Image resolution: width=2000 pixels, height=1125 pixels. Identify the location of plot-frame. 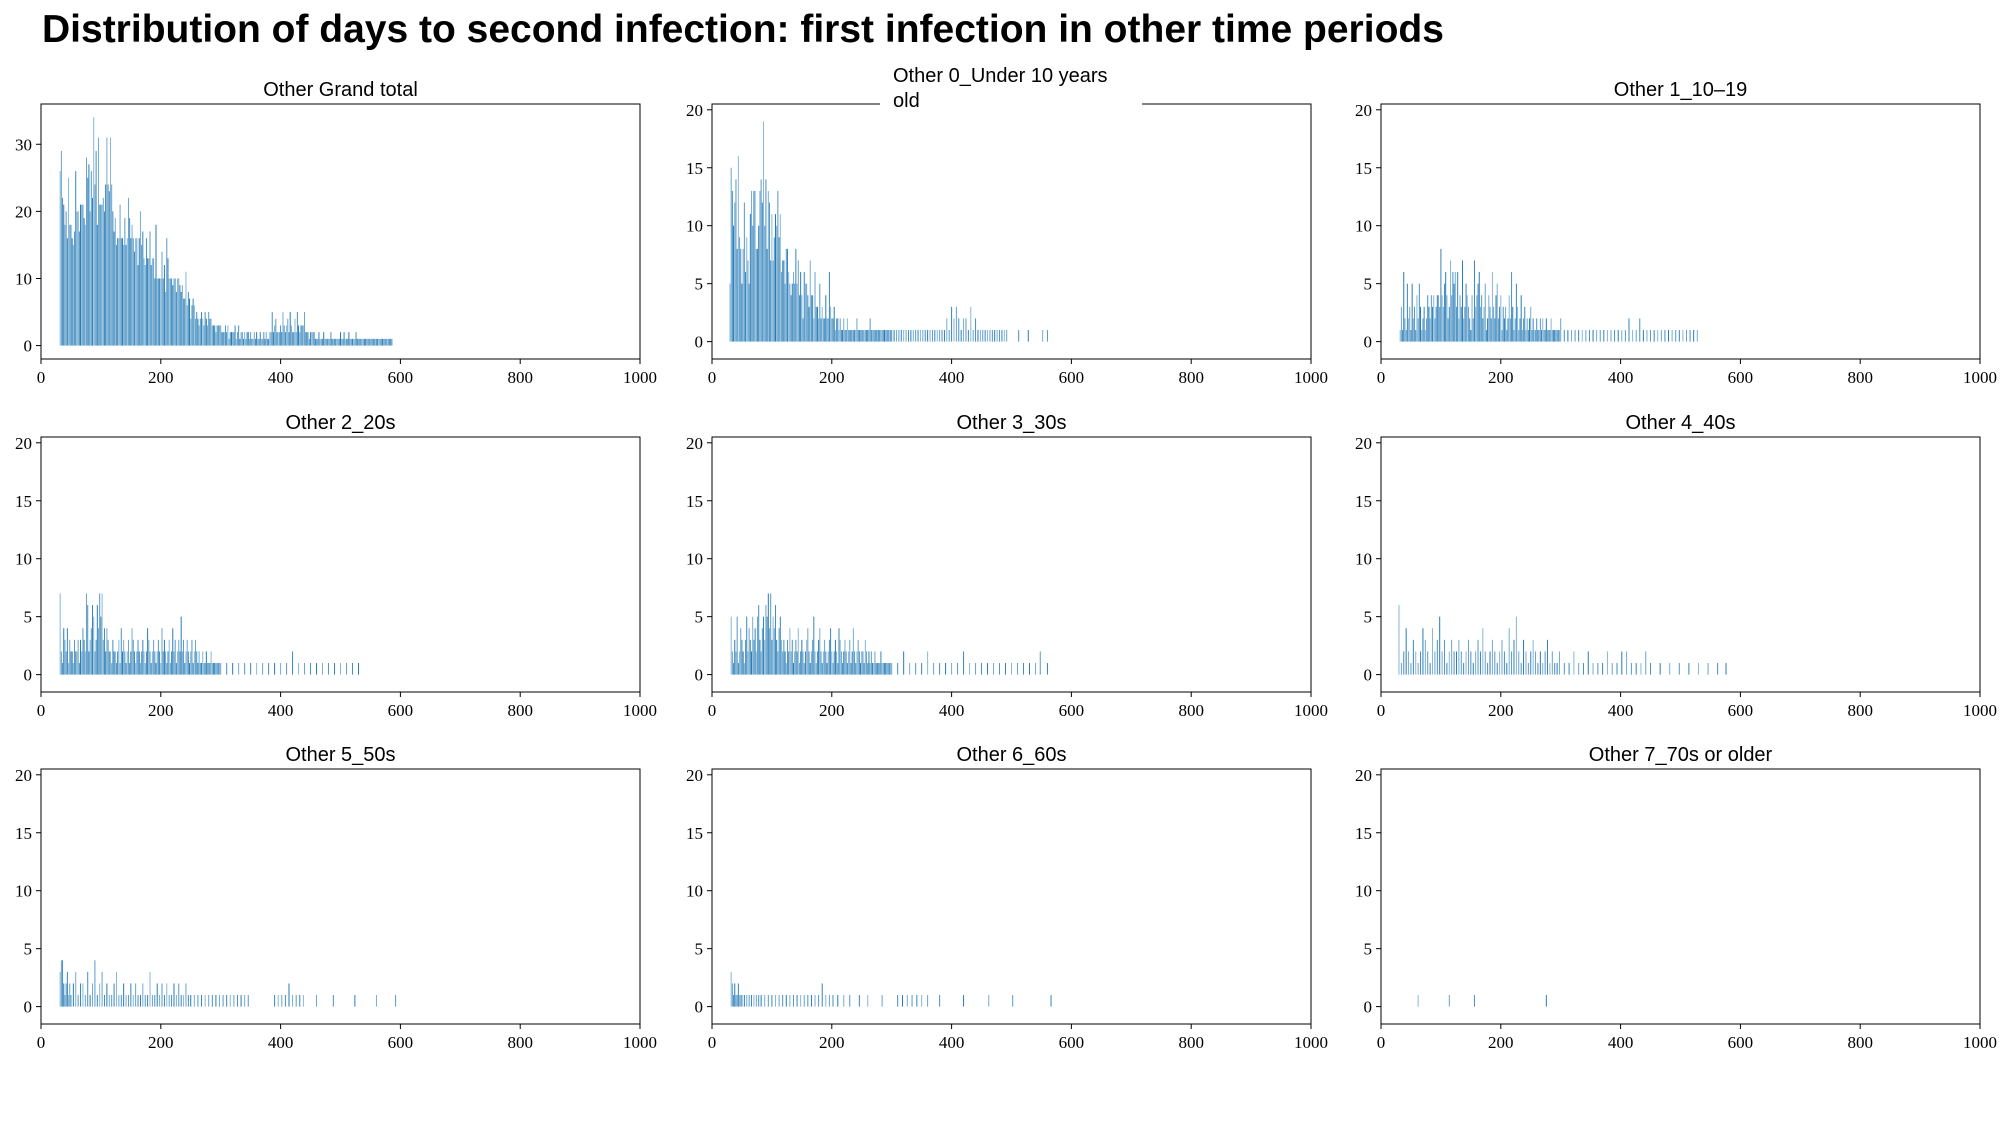
(1680, 564).